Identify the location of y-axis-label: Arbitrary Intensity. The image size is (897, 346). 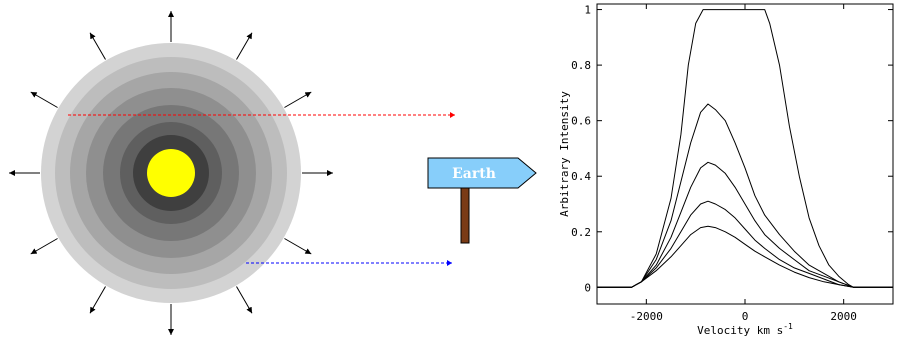
(564, 154).